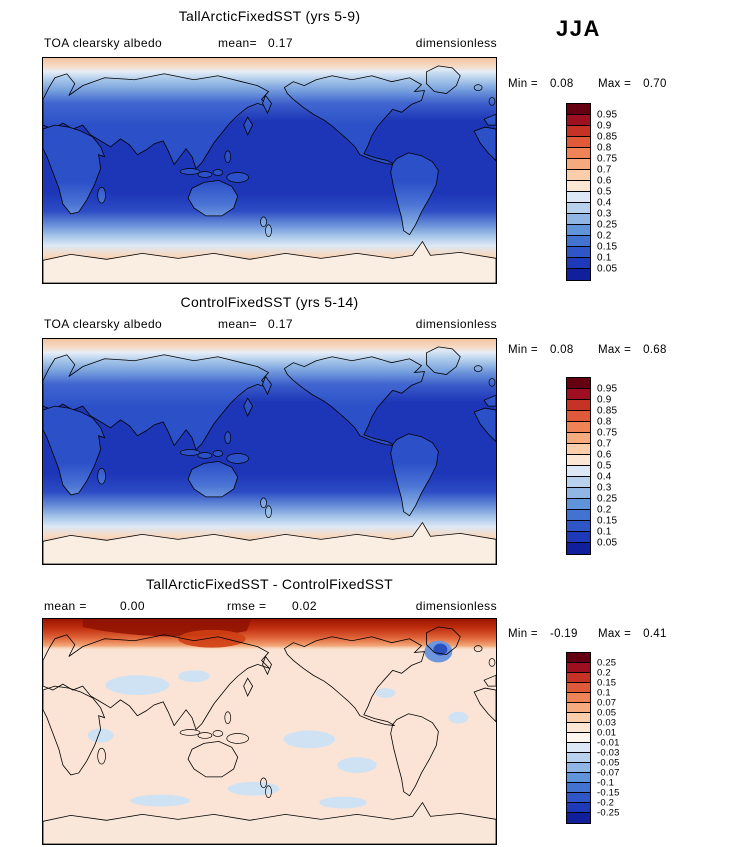 Image resolution: width=733 pixels, height=847 pixels. What do you see at coordinates (523, 350) in the screenshot?
I see `panel2-min-label: Min =` at bounding box center [523, 350].